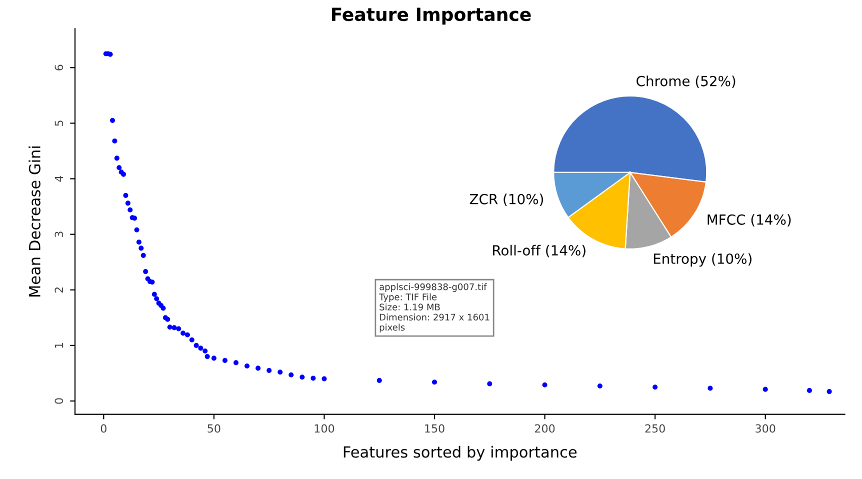  I want to click on y-tick-label: 4, so click(58, 179).